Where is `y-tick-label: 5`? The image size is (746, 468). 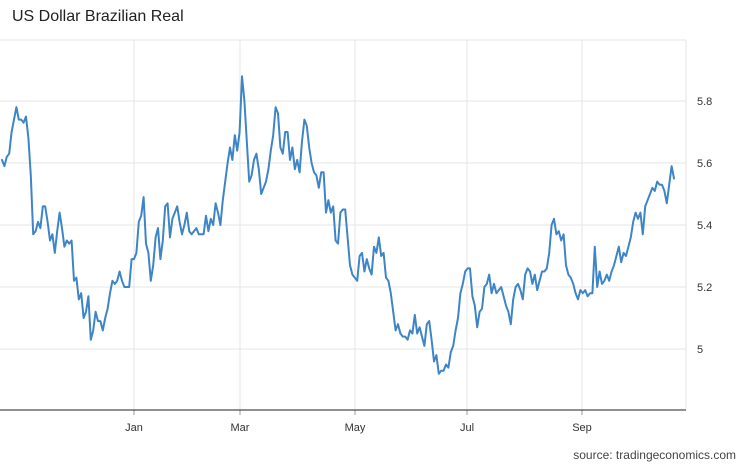
y-tick-label: 5 is located at coordinates (700, 350).